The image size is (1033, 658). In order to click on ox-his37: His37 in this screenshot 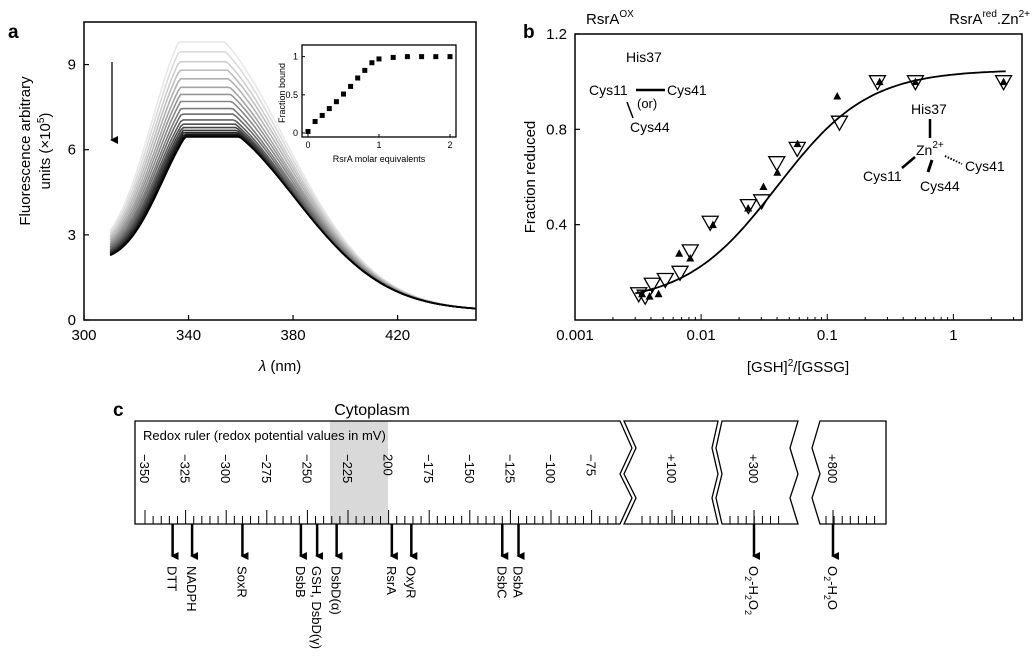, I will do `click(644, 57)`.